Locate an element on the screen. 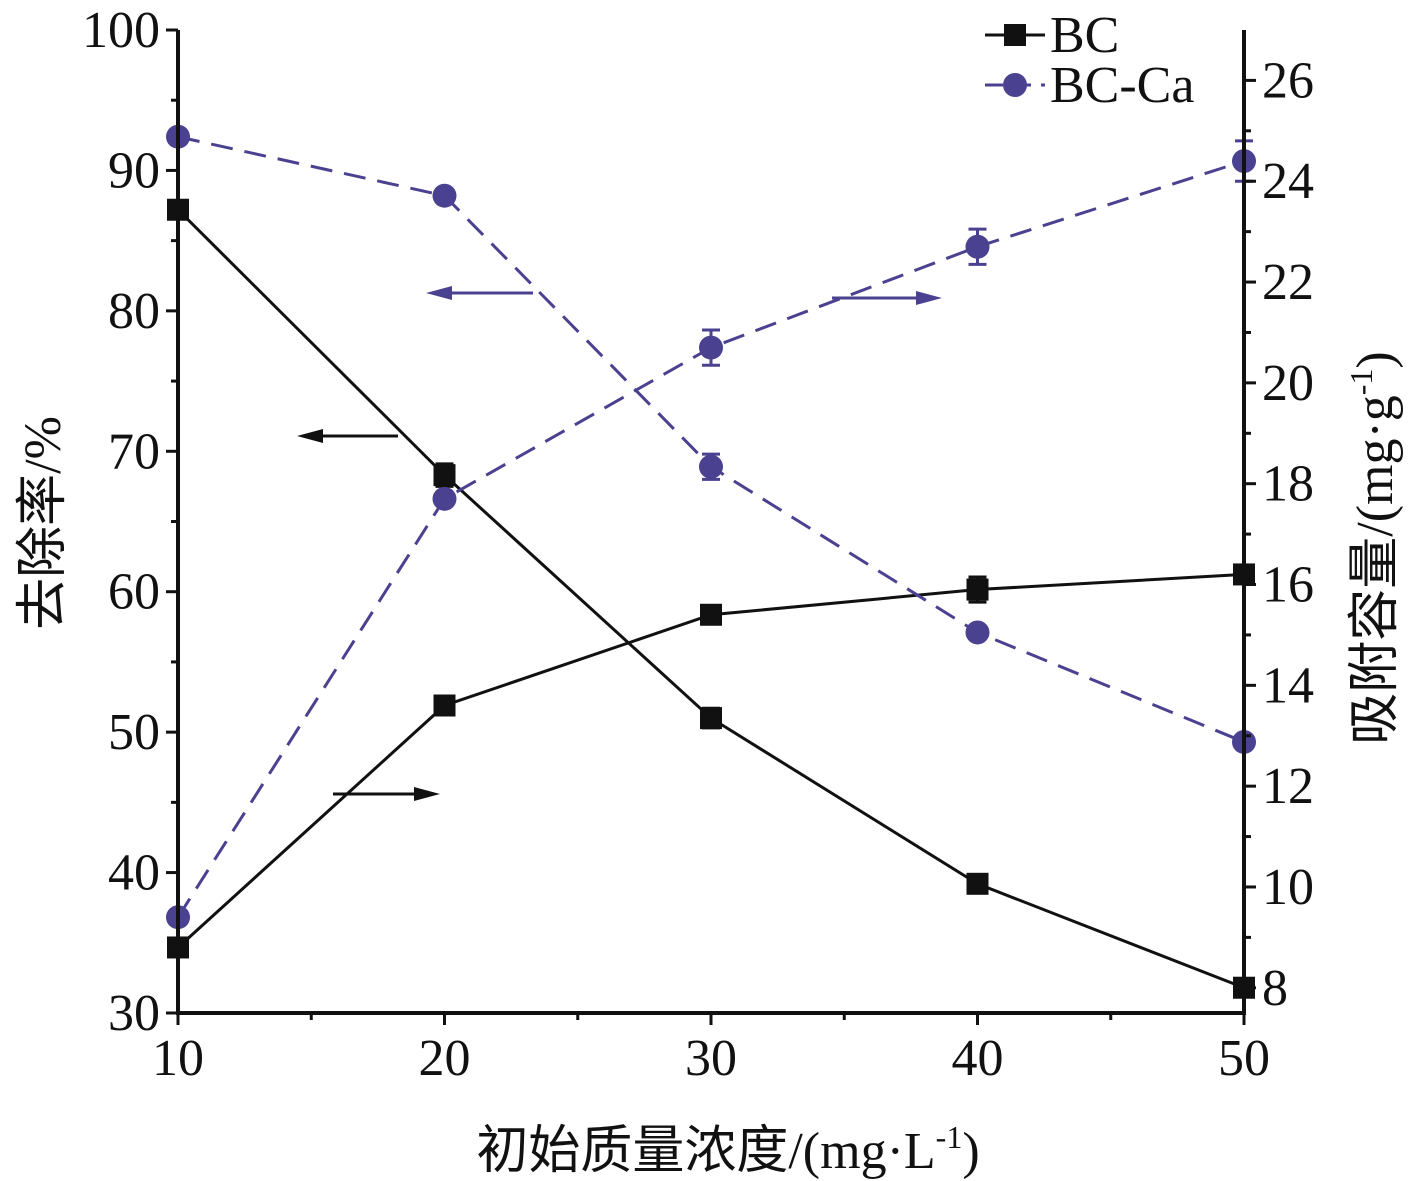  legend-item-bc: BC is located at coordinates (1052, 35).